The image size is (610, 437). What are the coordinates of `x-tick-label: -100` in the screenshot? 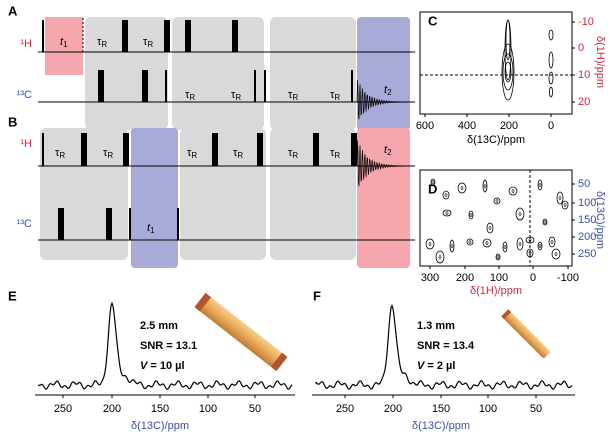 It's located at (568, 278).